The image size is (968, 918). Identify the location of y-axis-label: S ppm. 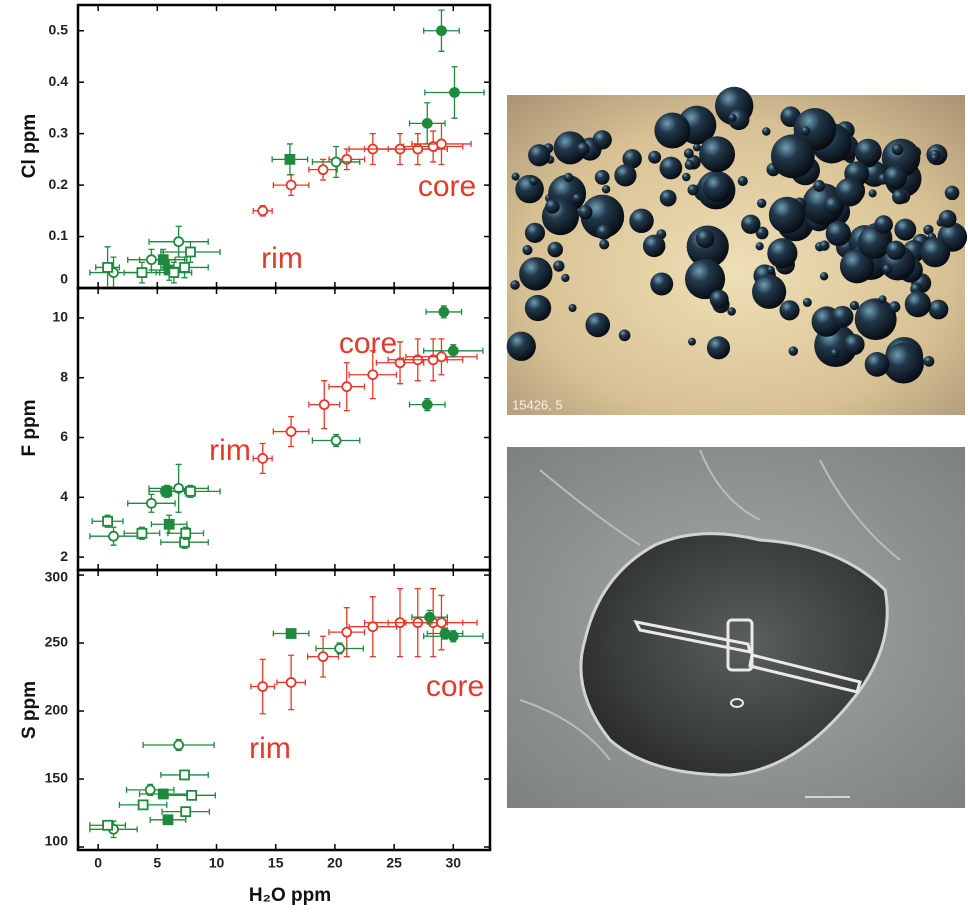
(29, 710).